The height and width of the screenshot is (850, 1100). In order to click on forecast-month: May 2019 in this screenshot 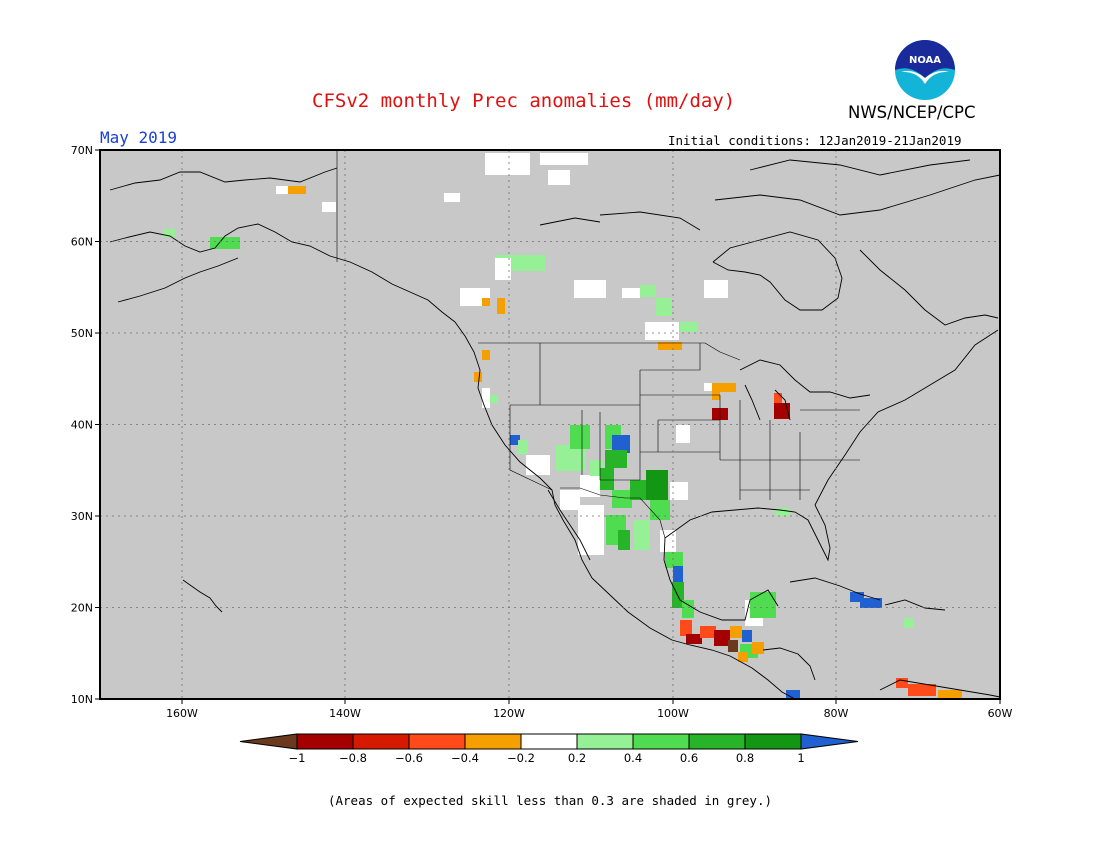, I will do `click(139, 137)`.